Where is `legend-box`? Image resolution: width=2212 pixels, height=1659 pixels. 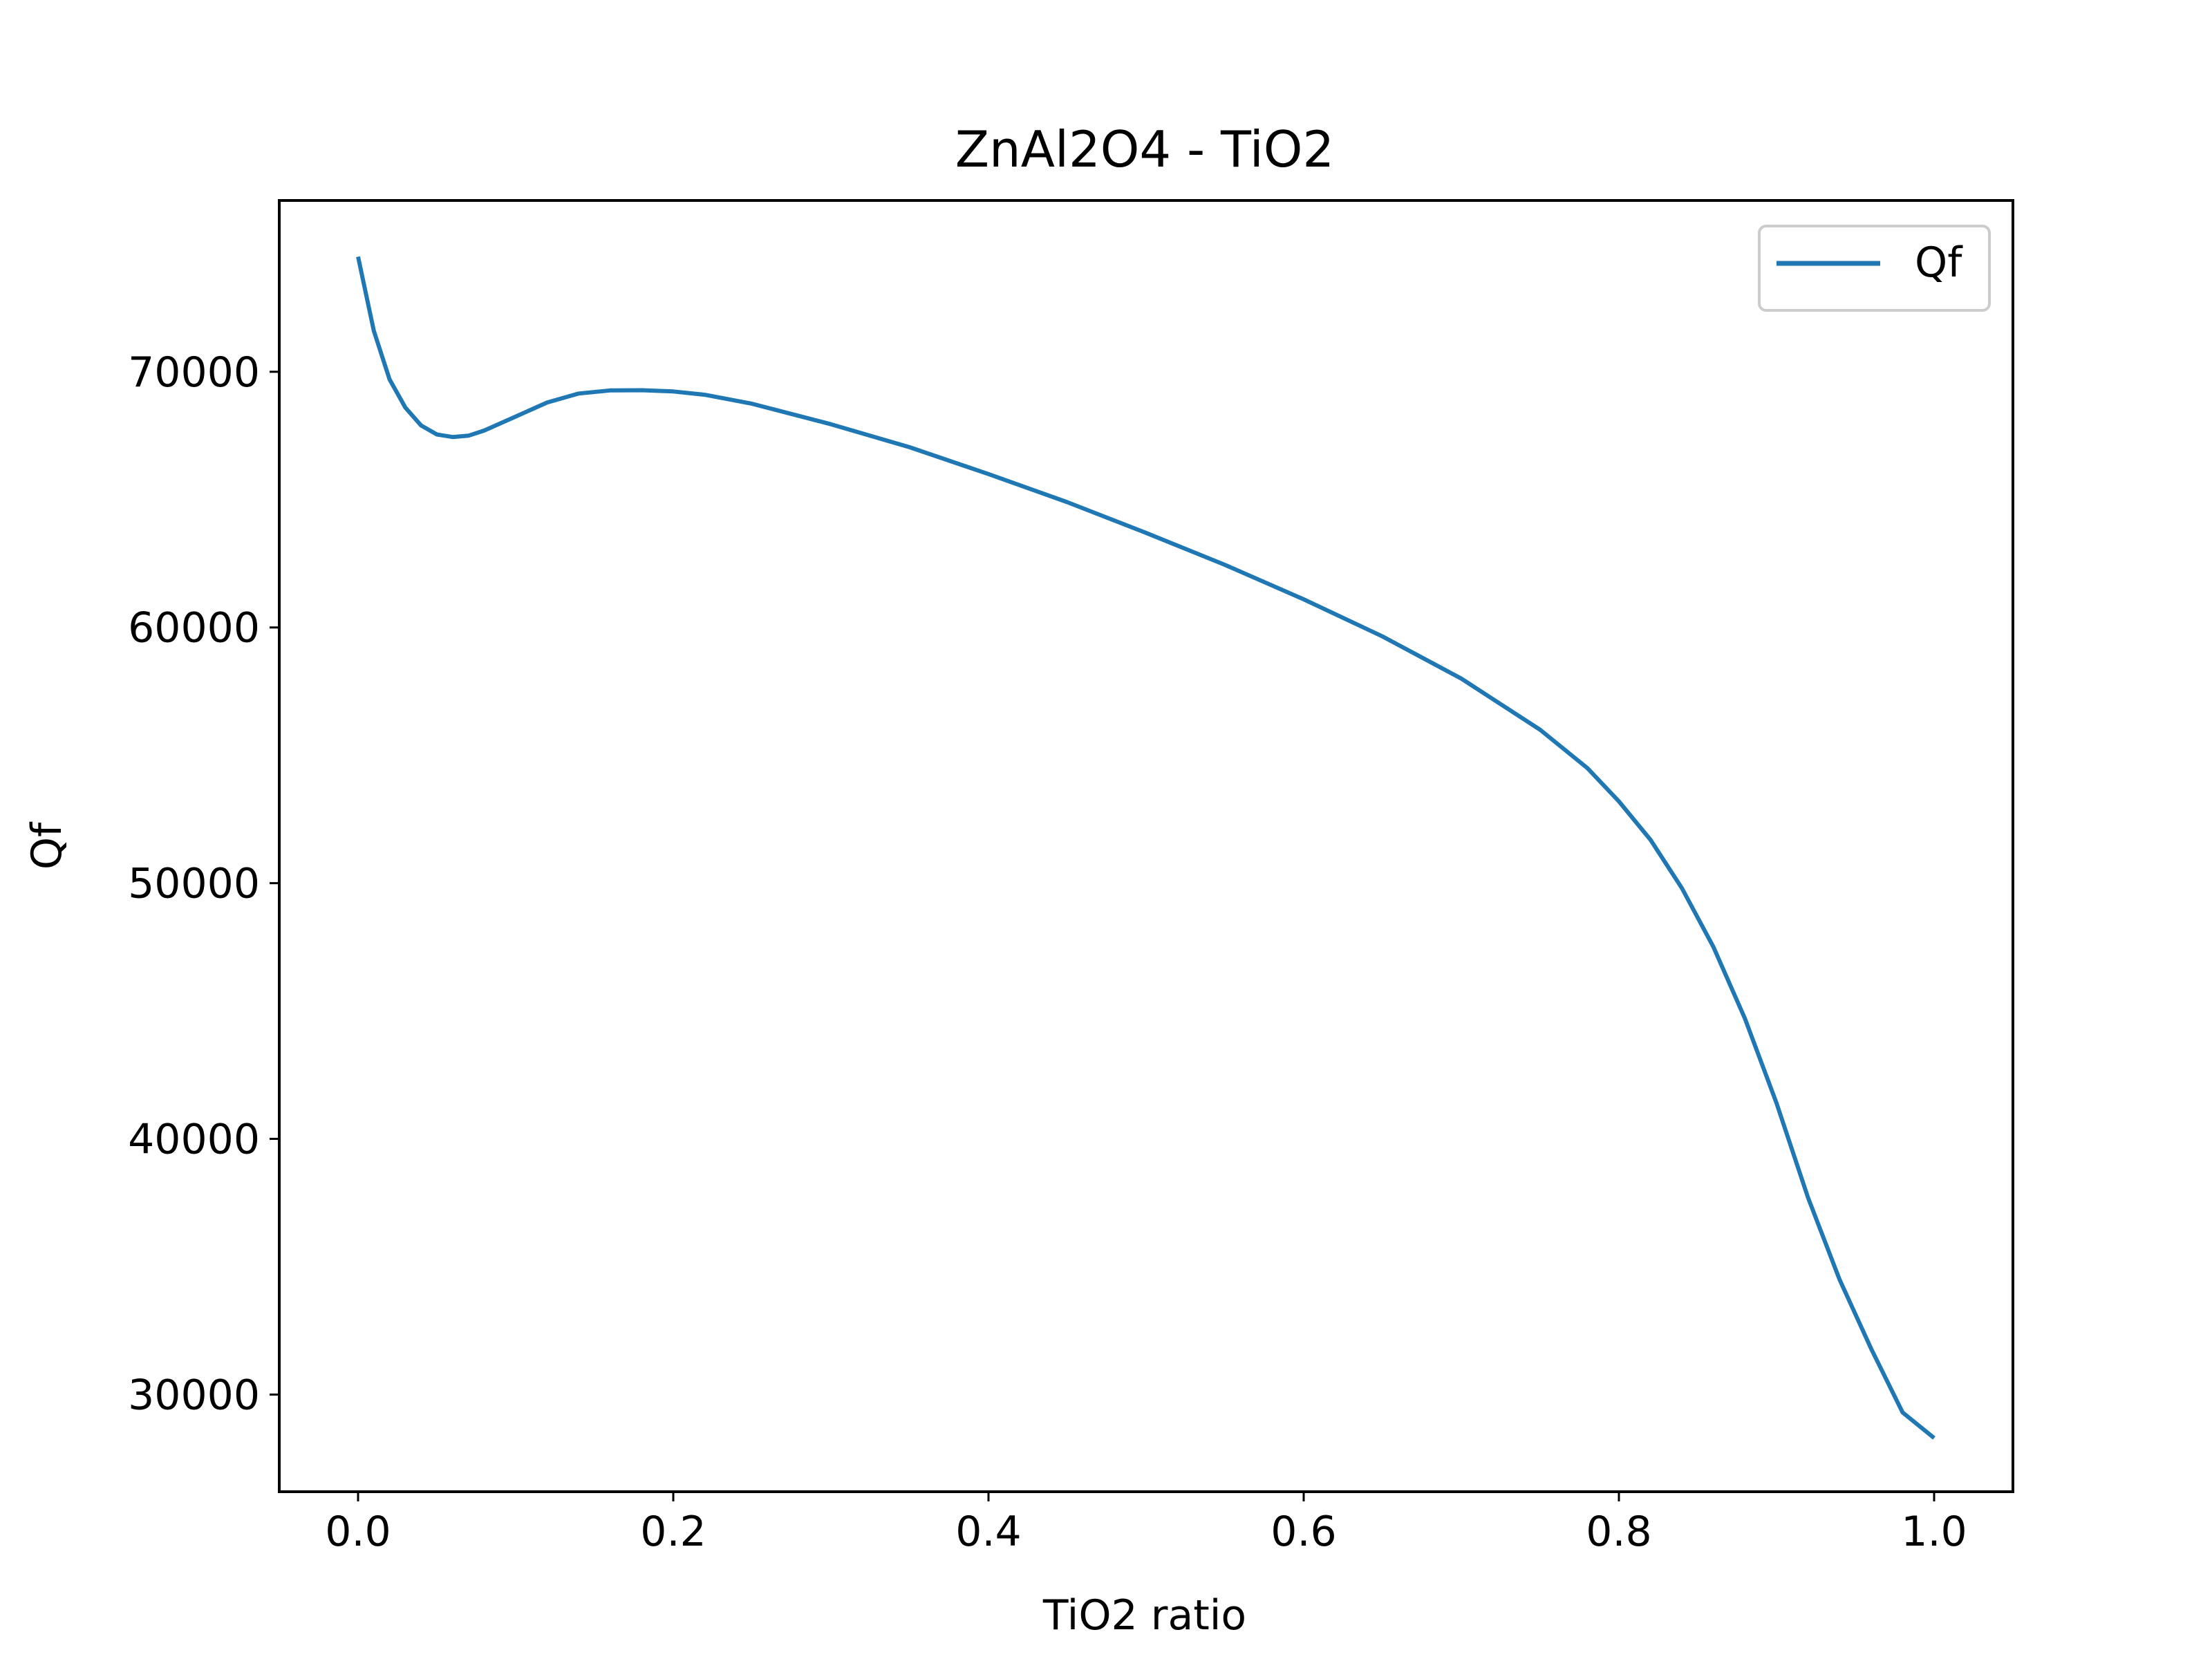
legend-box is located at coordinates (1874, 268).